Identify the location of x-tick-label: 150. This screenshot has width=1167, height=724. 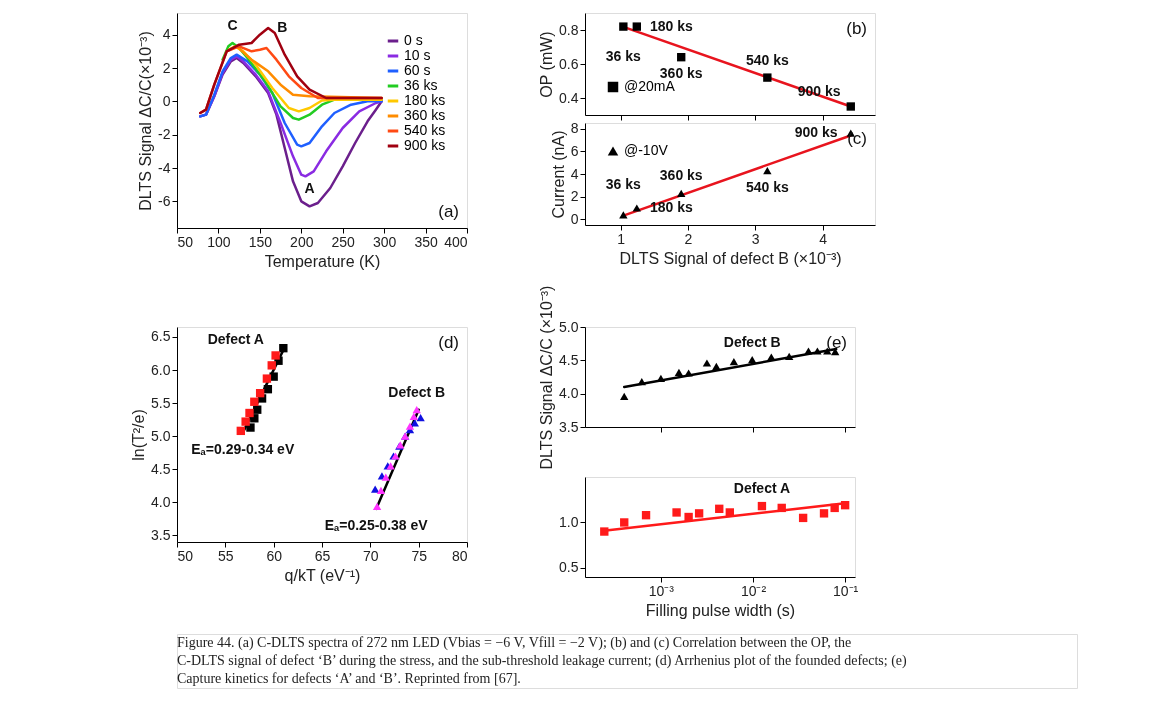
(260, 241).